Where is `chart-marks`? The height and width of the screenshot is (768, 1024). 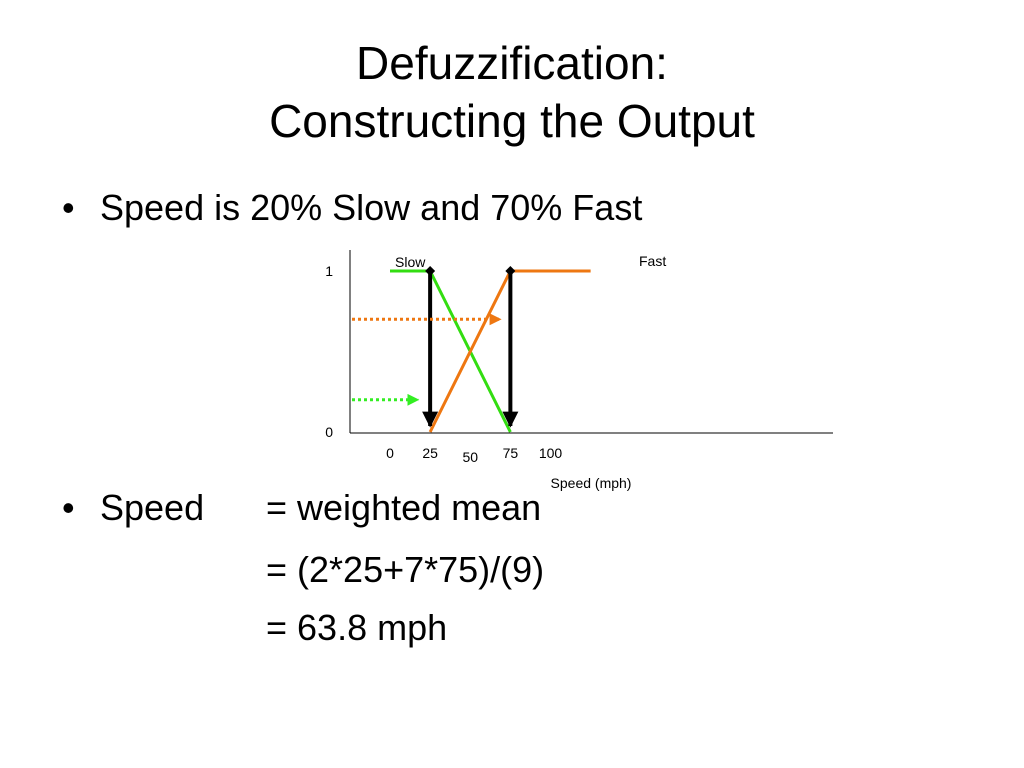 chart-marks is located at coordinates (471, 349).